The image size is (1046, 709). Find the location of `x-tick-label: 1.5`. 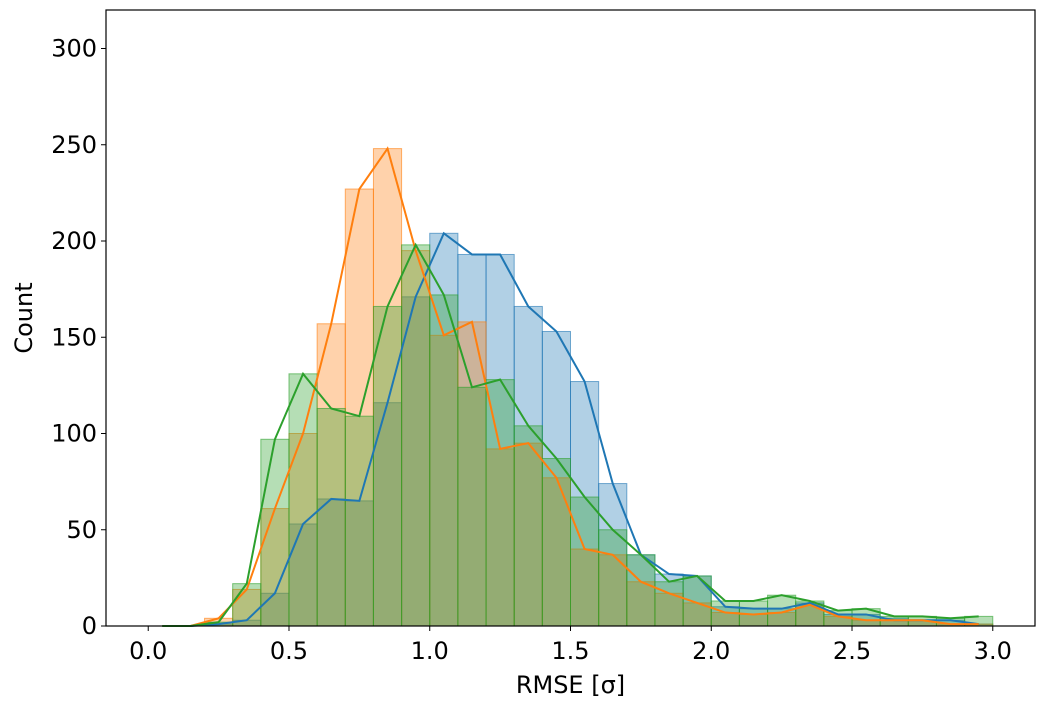

x-tick-label: 1.5 is located at coordinates (570, 651).